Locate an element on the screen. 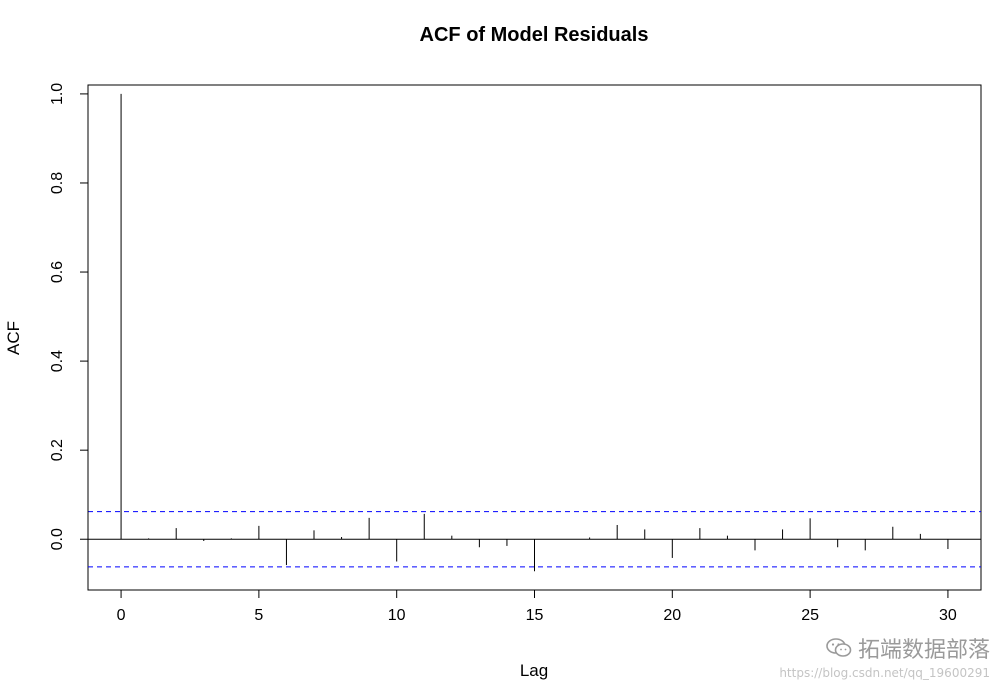 The image size is (1000, 684). x-tick-label: 5 is located at coordinates (258, 615).